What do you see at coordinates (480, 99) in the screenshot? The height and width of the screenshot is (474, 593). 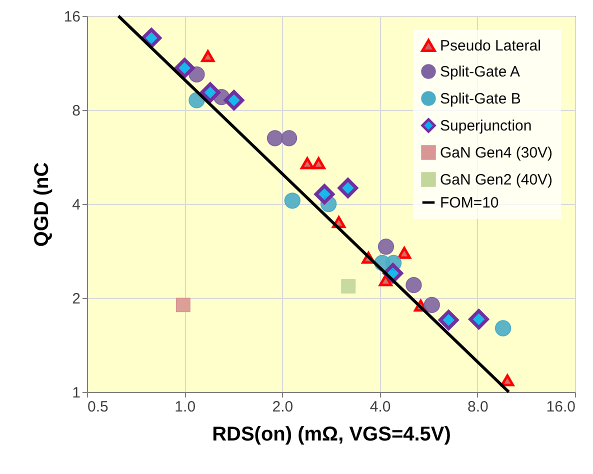 I see `legend-label: Split-Gate B` at bounding box center [480, 99].